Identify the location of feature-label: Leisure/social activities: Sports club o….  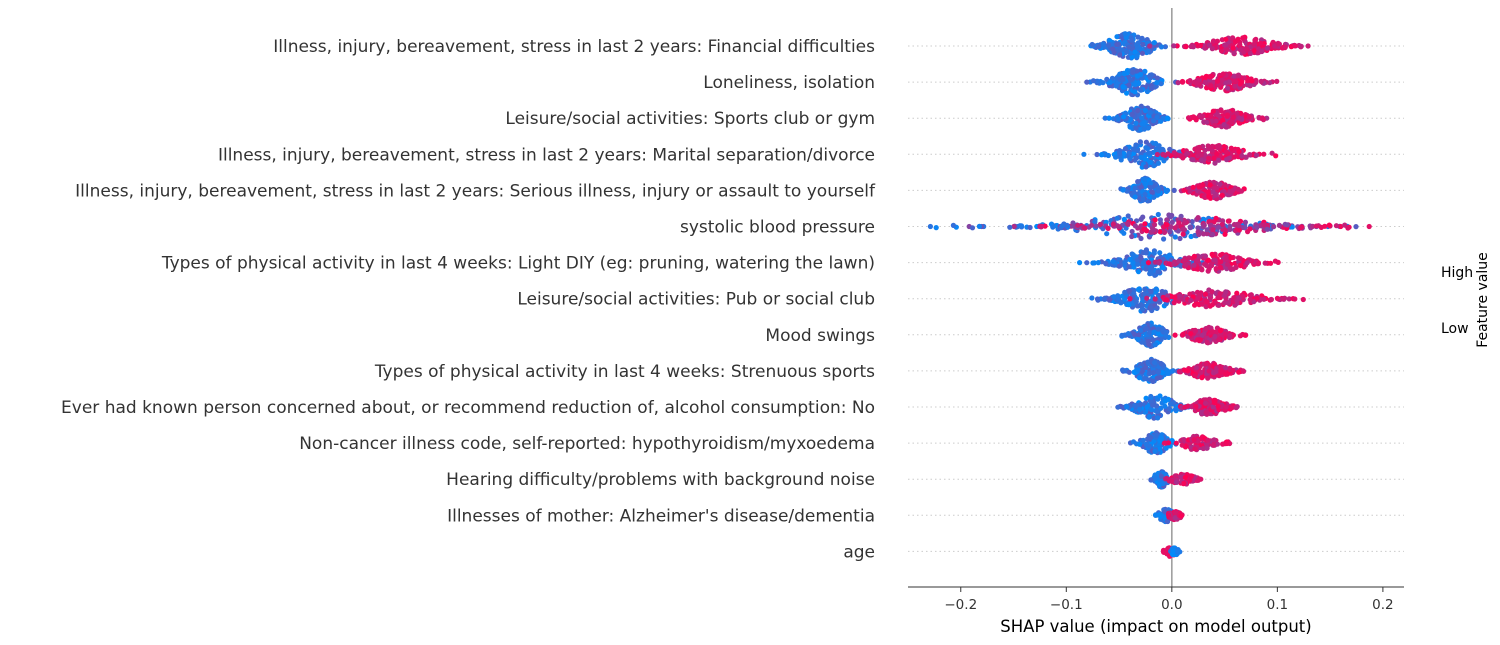
(690, 119).